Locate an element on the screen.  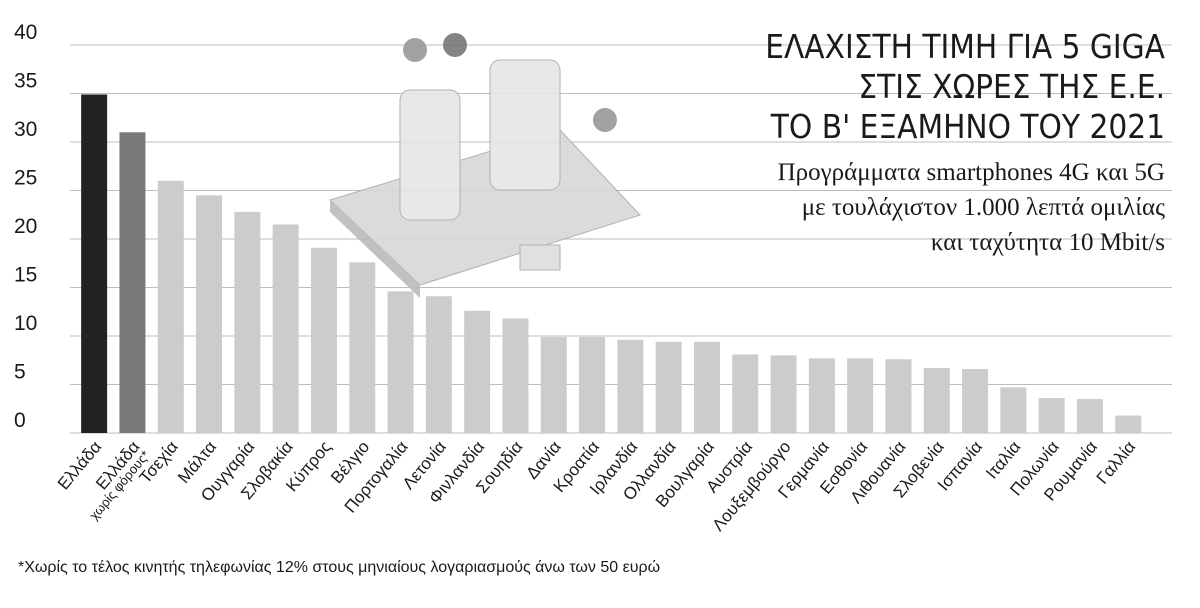
subtitle-line: με τουλάχιστον 1.000 λεπτά ομιλίας is located at coordinates (983, 207).